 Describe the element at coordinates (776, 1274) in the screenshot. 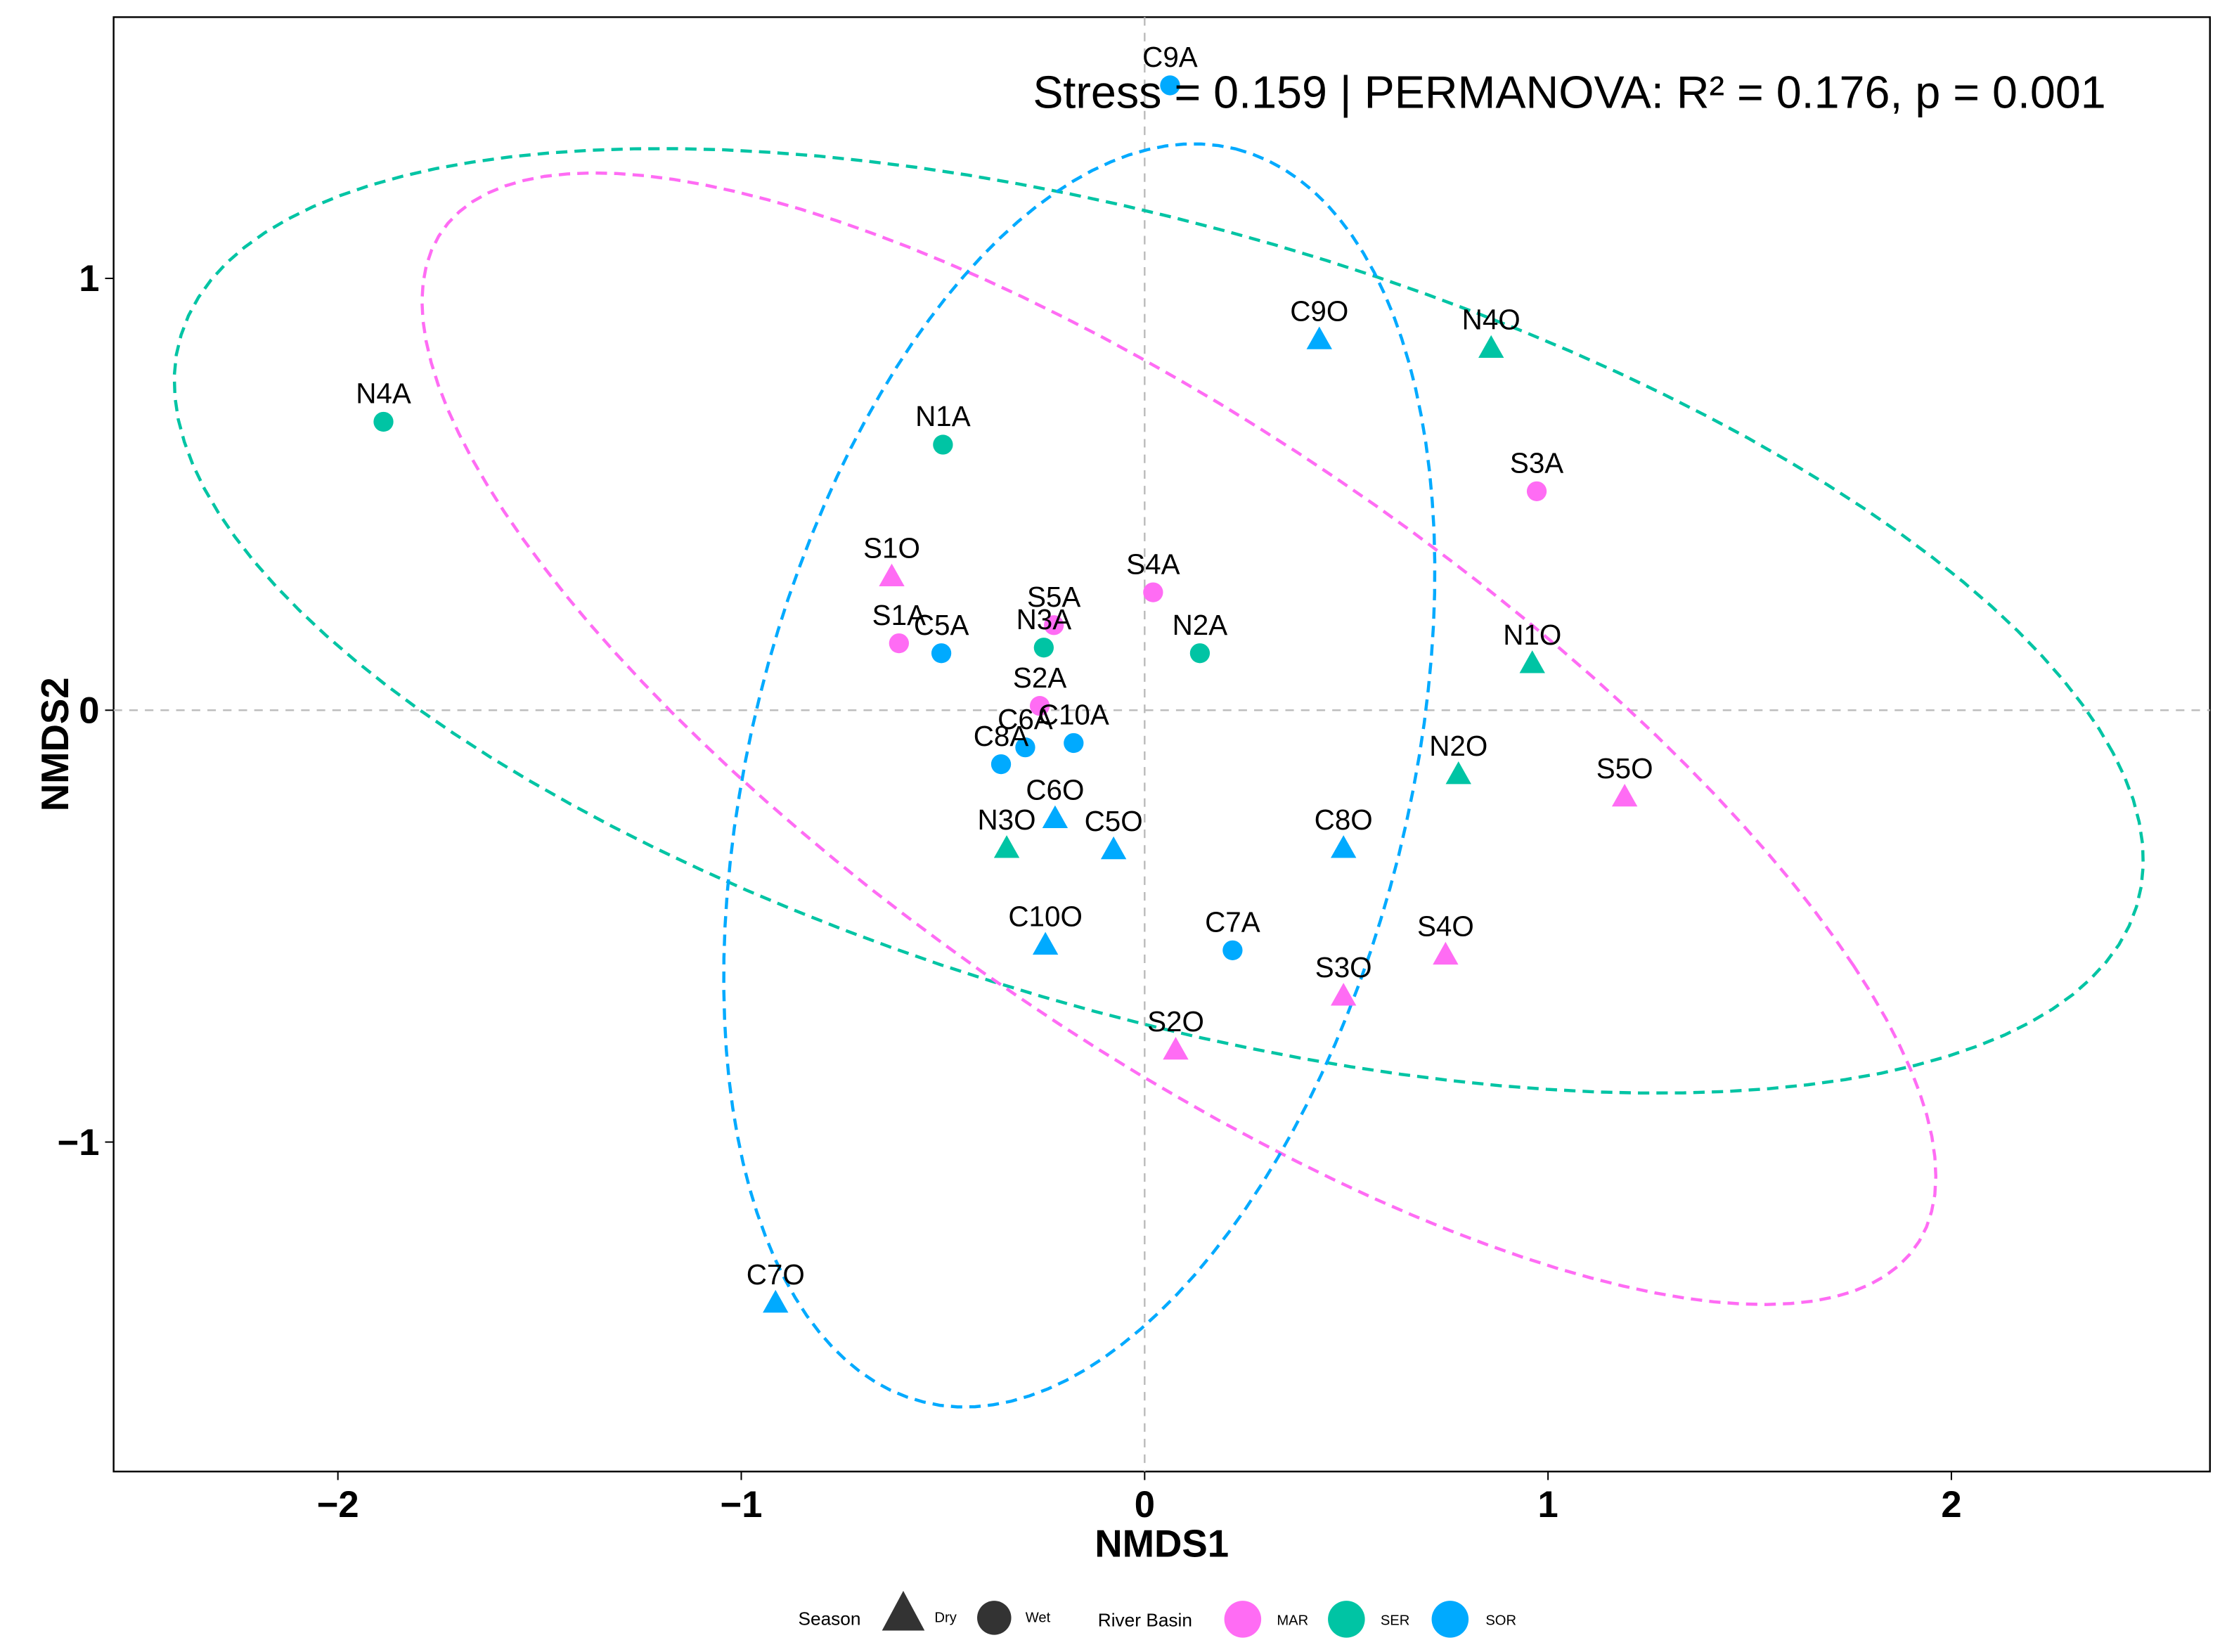

I see `point-label: C7O` at that location.